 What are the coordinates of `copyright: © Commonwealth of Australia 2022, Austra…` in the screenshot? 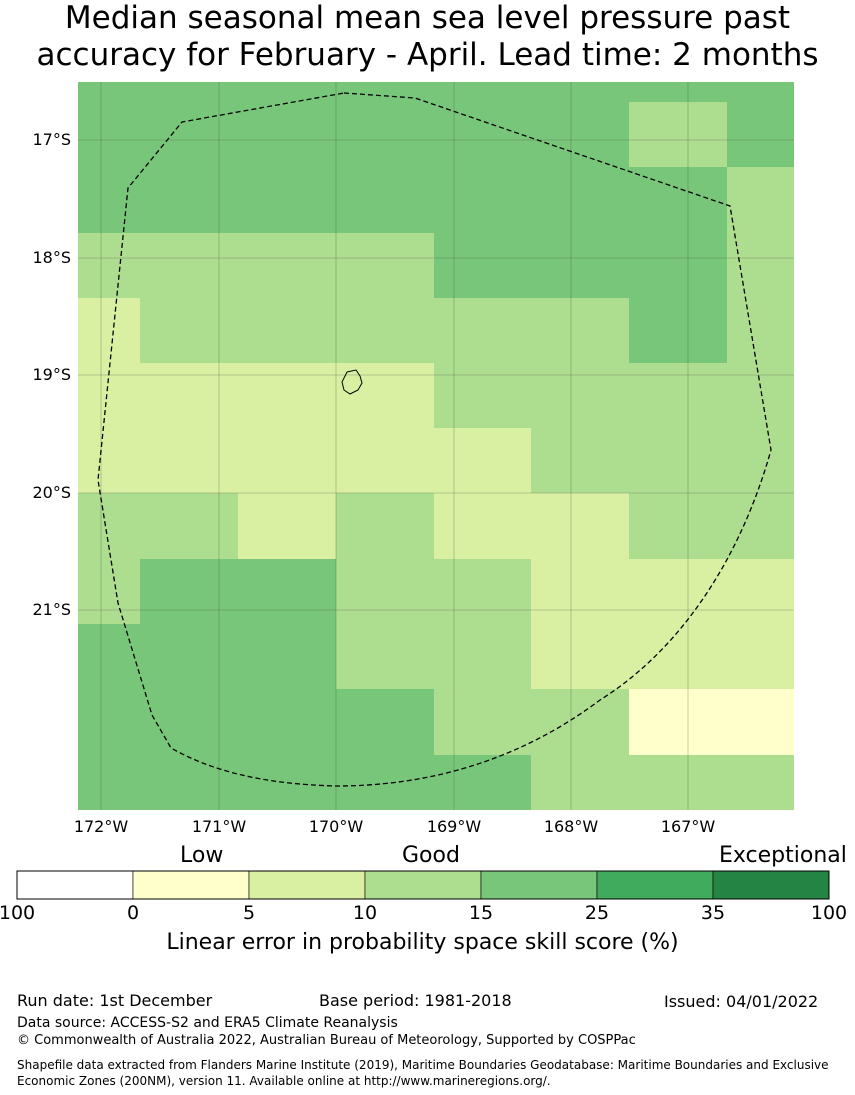 It's located at (326, 1040).